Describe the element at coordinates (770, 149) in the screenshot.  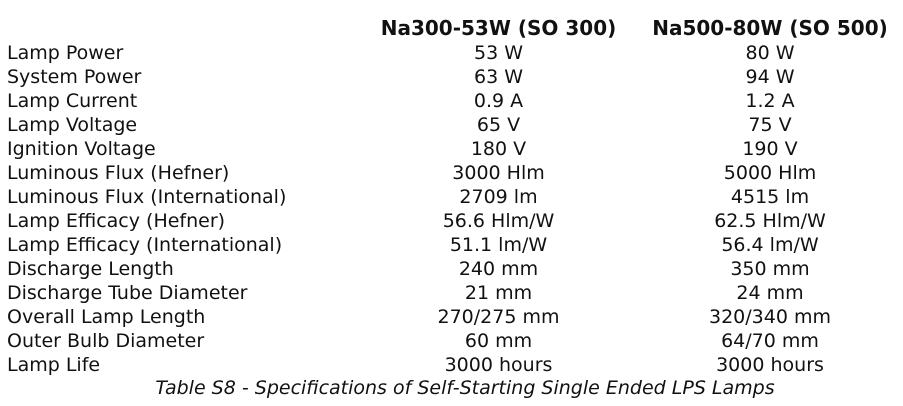
I see `value-na500: 190 V` at that location.